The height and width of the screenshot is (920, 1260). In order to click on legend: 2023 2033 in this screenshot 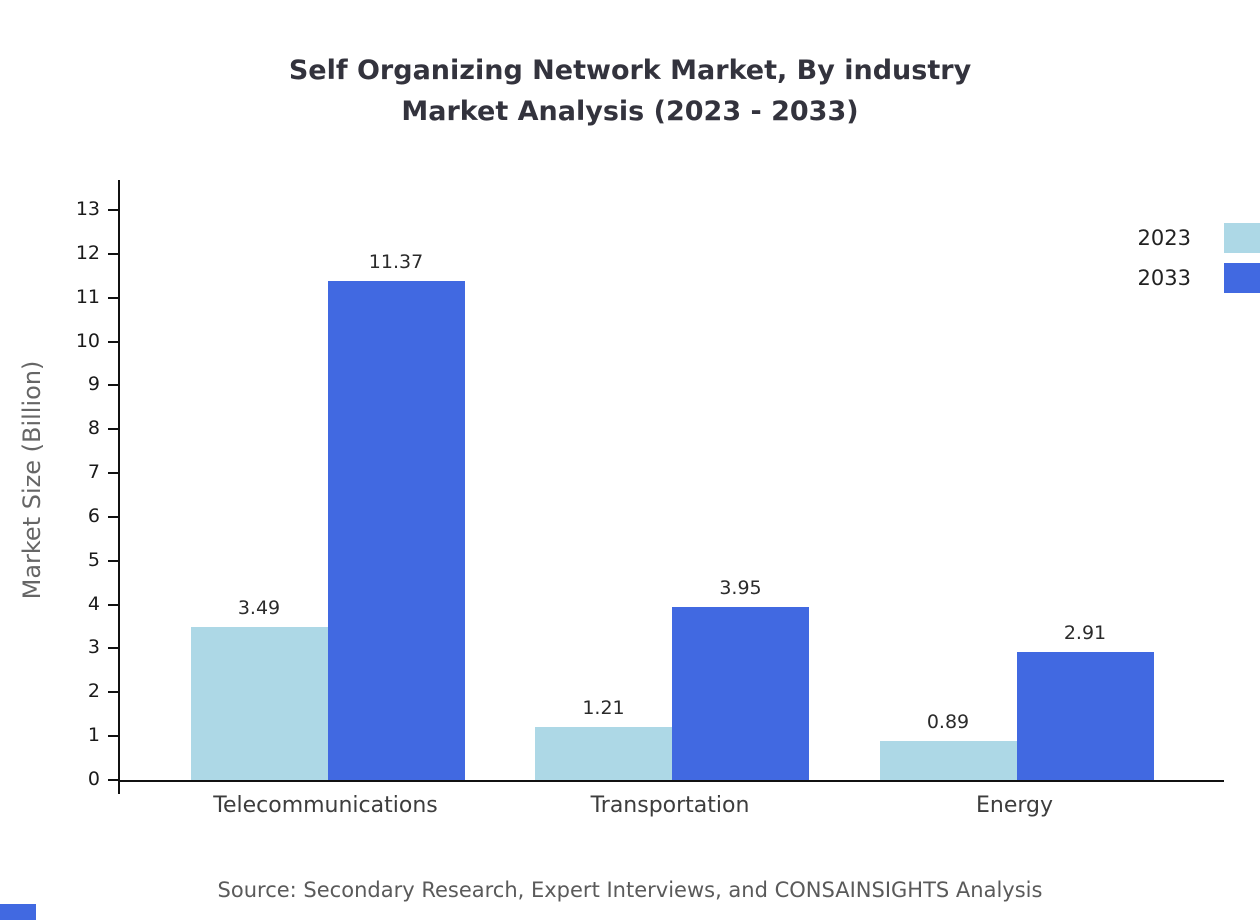, I will do `click(1199, 258)`.